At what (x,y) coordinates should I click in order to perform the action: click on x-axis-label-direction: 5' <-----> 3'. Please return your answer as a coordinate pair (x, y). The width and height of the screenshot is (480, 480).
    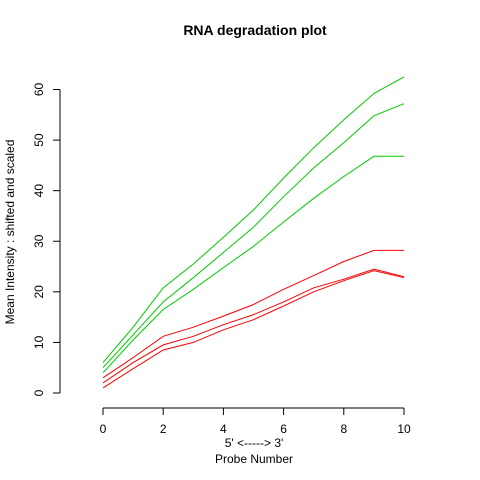
    Looking at the image, I should click on (254, 443).